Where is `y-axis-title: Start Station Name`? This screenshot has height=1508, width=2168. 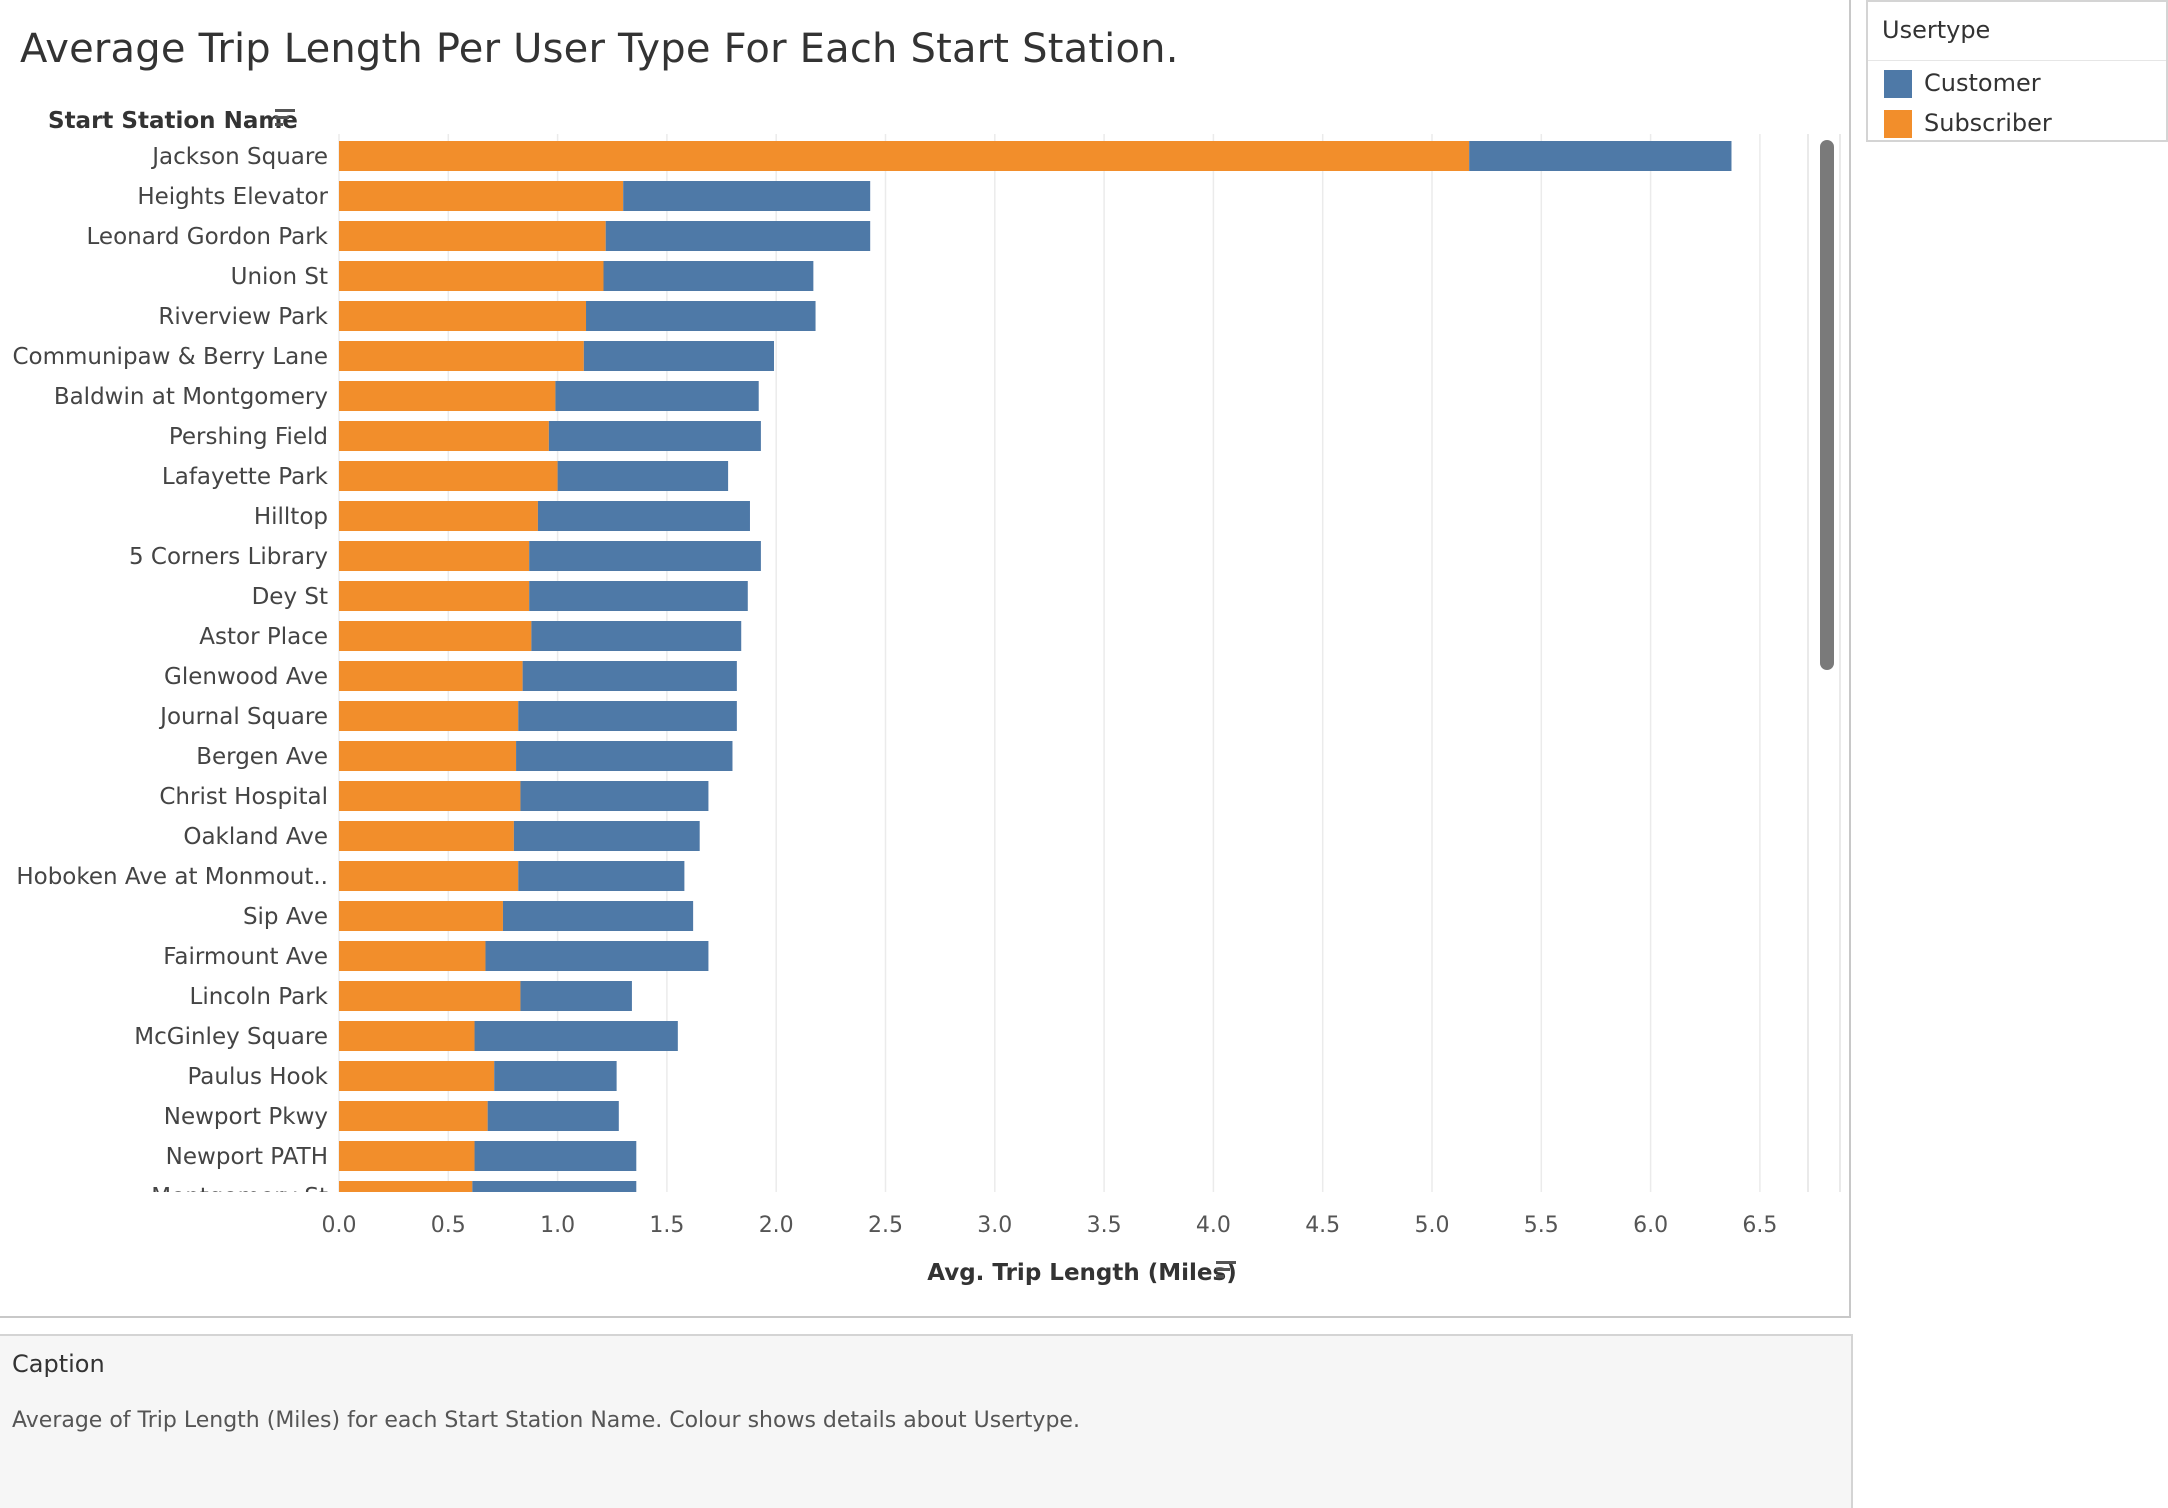
y-axis-title: Start Station Name is located at coordinates (173, 121).